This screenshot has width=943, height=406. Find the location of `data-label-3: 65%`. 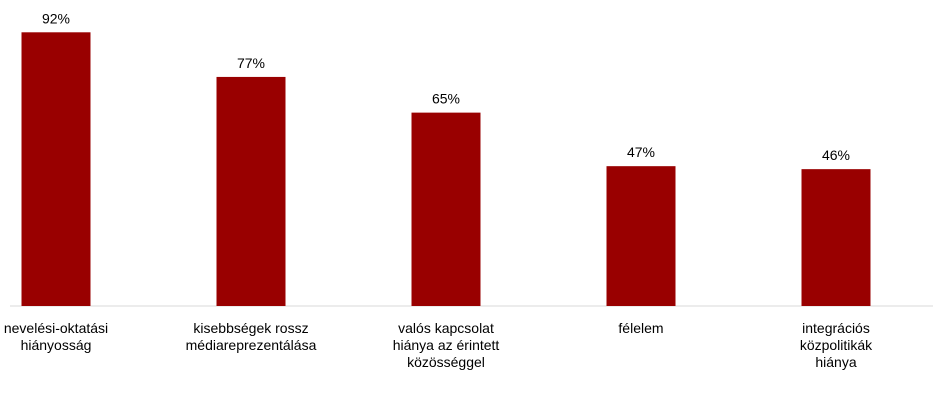

data-label-3: 65% is located at coordinates (446, 99).